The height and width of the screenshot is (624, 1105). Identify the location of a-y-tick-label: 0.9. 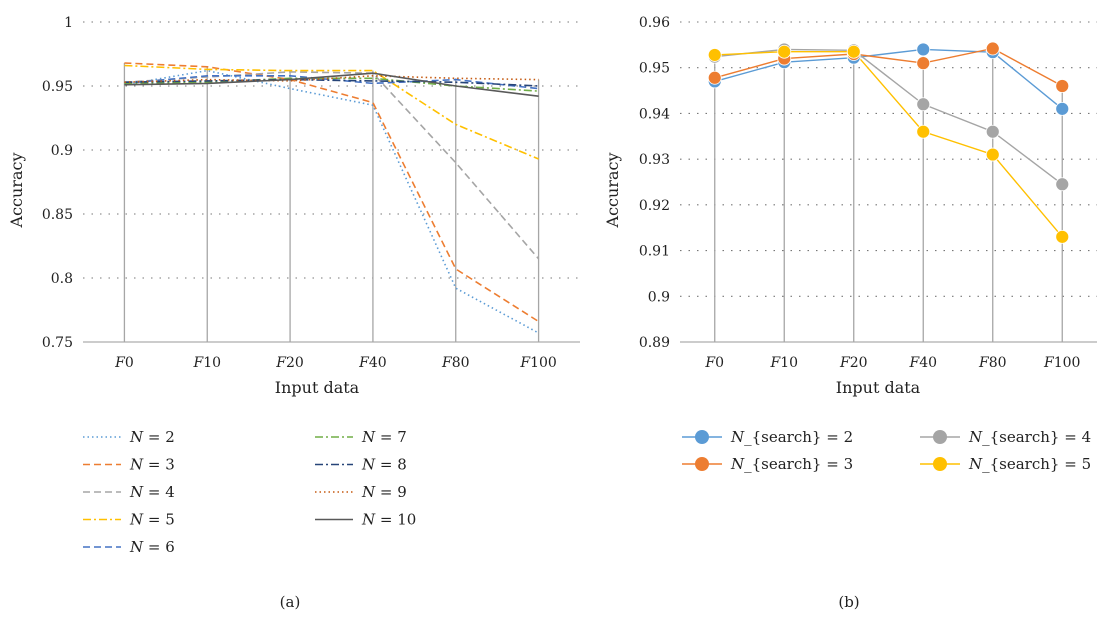
(62, 151).